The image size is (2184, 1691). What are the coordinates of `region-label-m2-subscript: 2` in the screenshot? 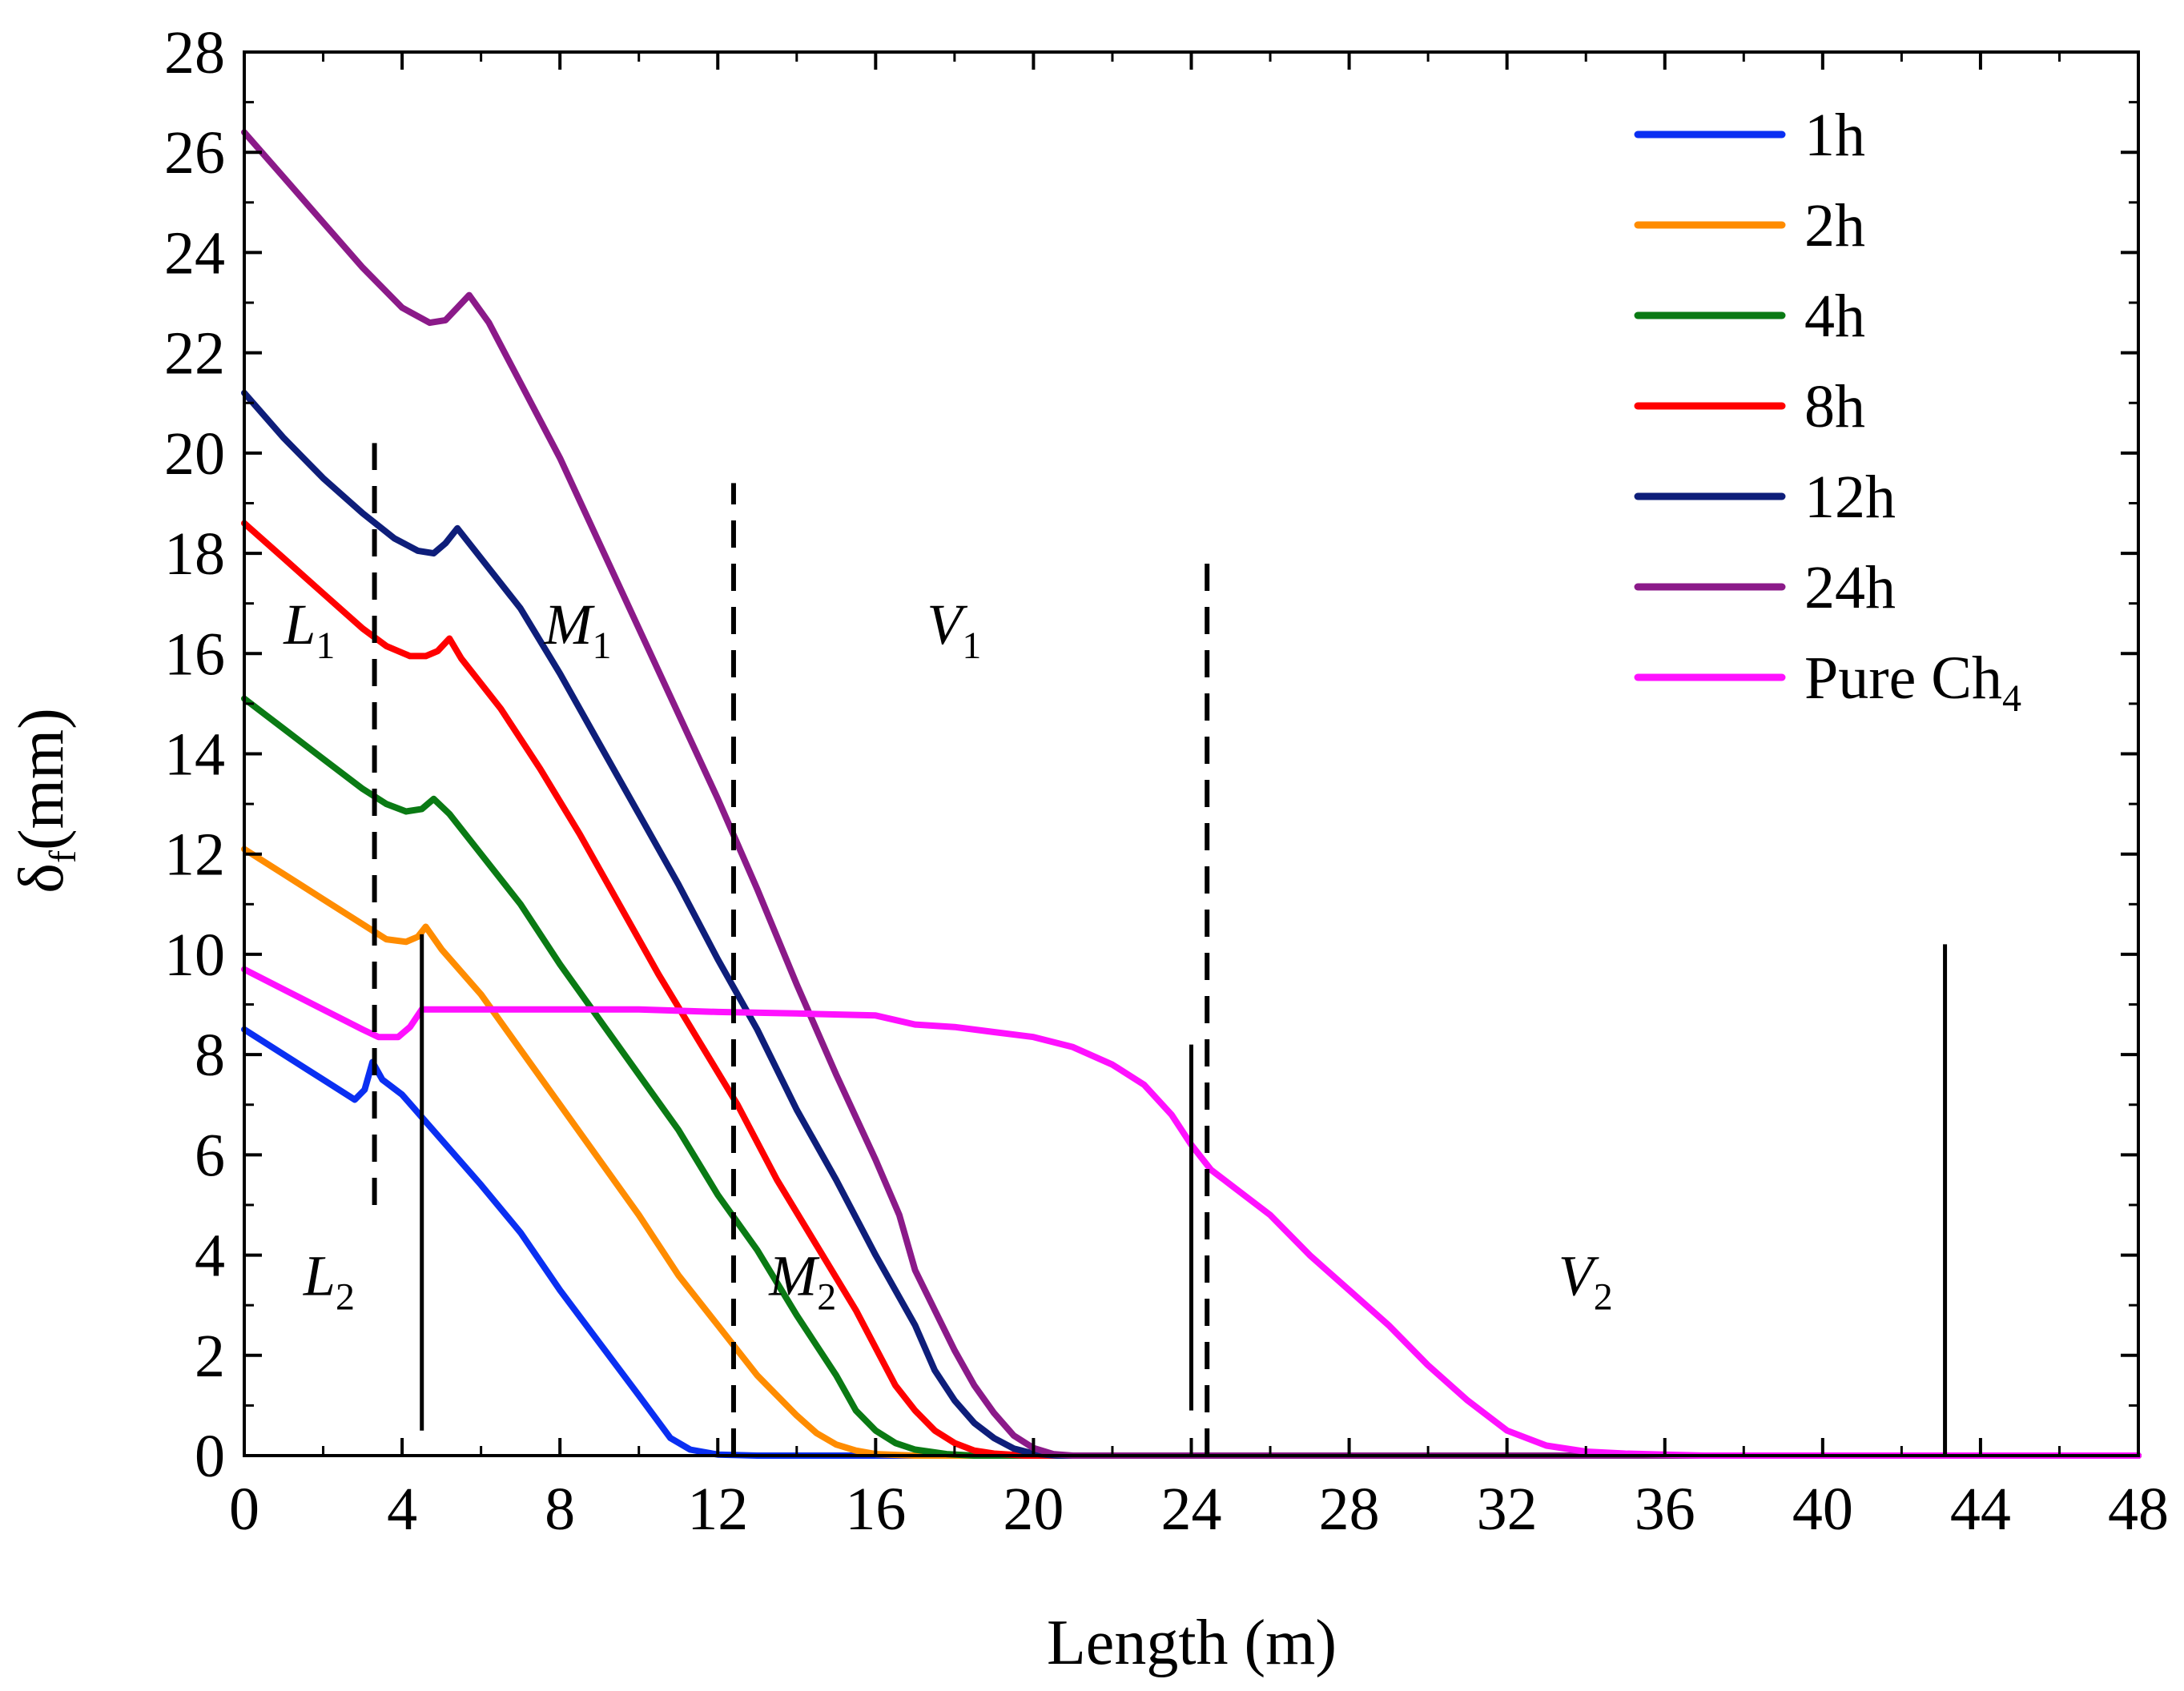 It's located at (826, 1298).